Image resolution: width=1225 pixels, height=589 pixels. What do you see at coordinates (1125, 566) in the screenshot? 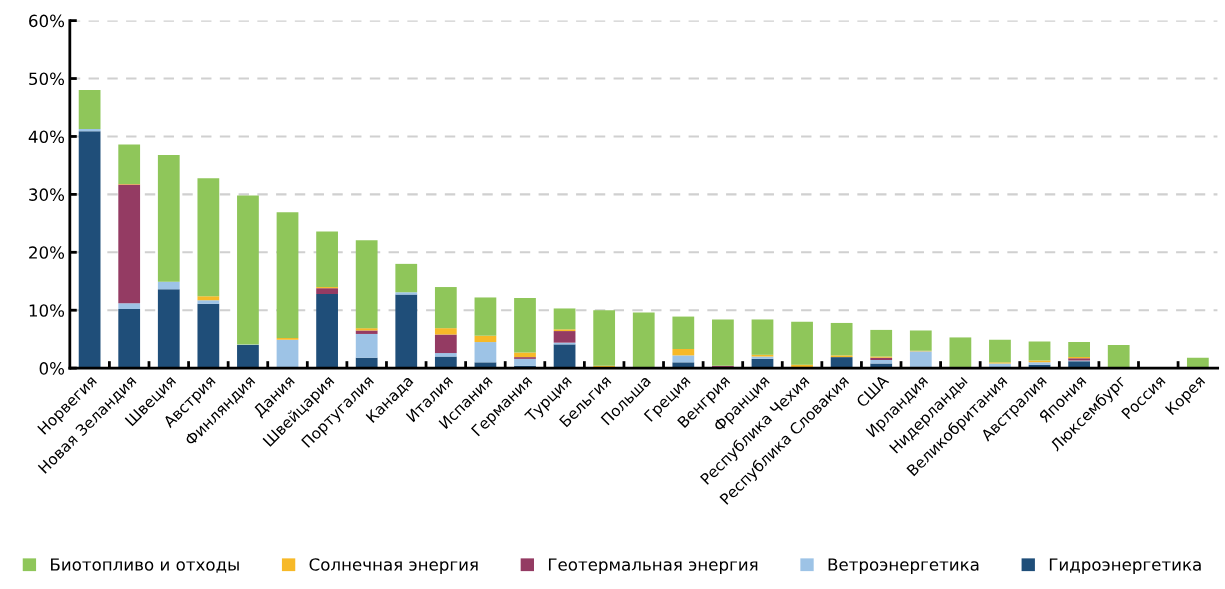
I see `legend-label: Гидроэнергетика` at bounding box center [1125, 566].